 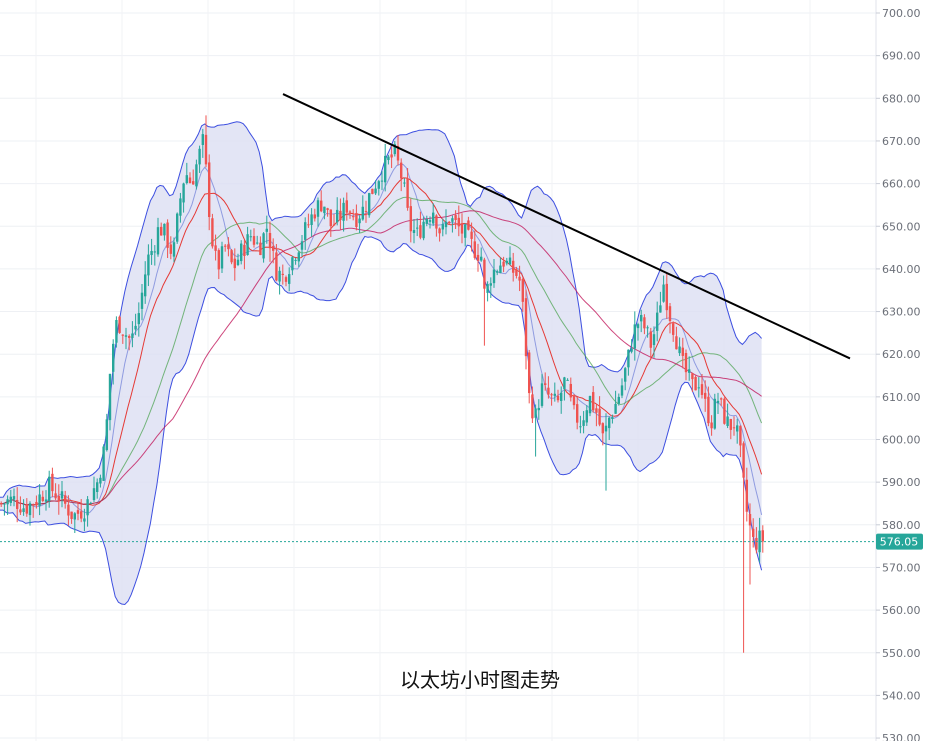 What do you see at coordinates (901, 98) in the screenshot?
I see `y-tick-label: 680.00` at bounding box center [901, 98].